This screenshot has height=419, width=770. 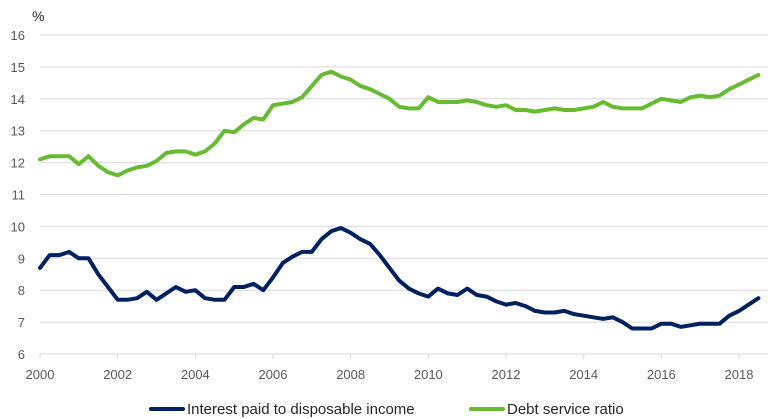 I want to click on y-axis-unit-label: %, so click(x=38, y=16).